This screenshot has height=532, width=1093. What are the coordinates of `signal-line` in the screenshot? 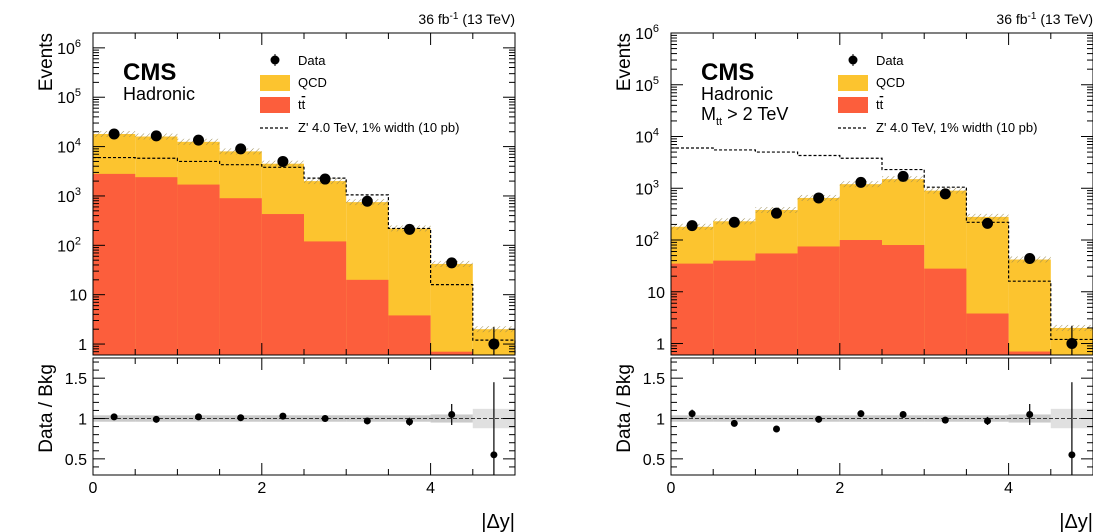 It's located at (304, 255).